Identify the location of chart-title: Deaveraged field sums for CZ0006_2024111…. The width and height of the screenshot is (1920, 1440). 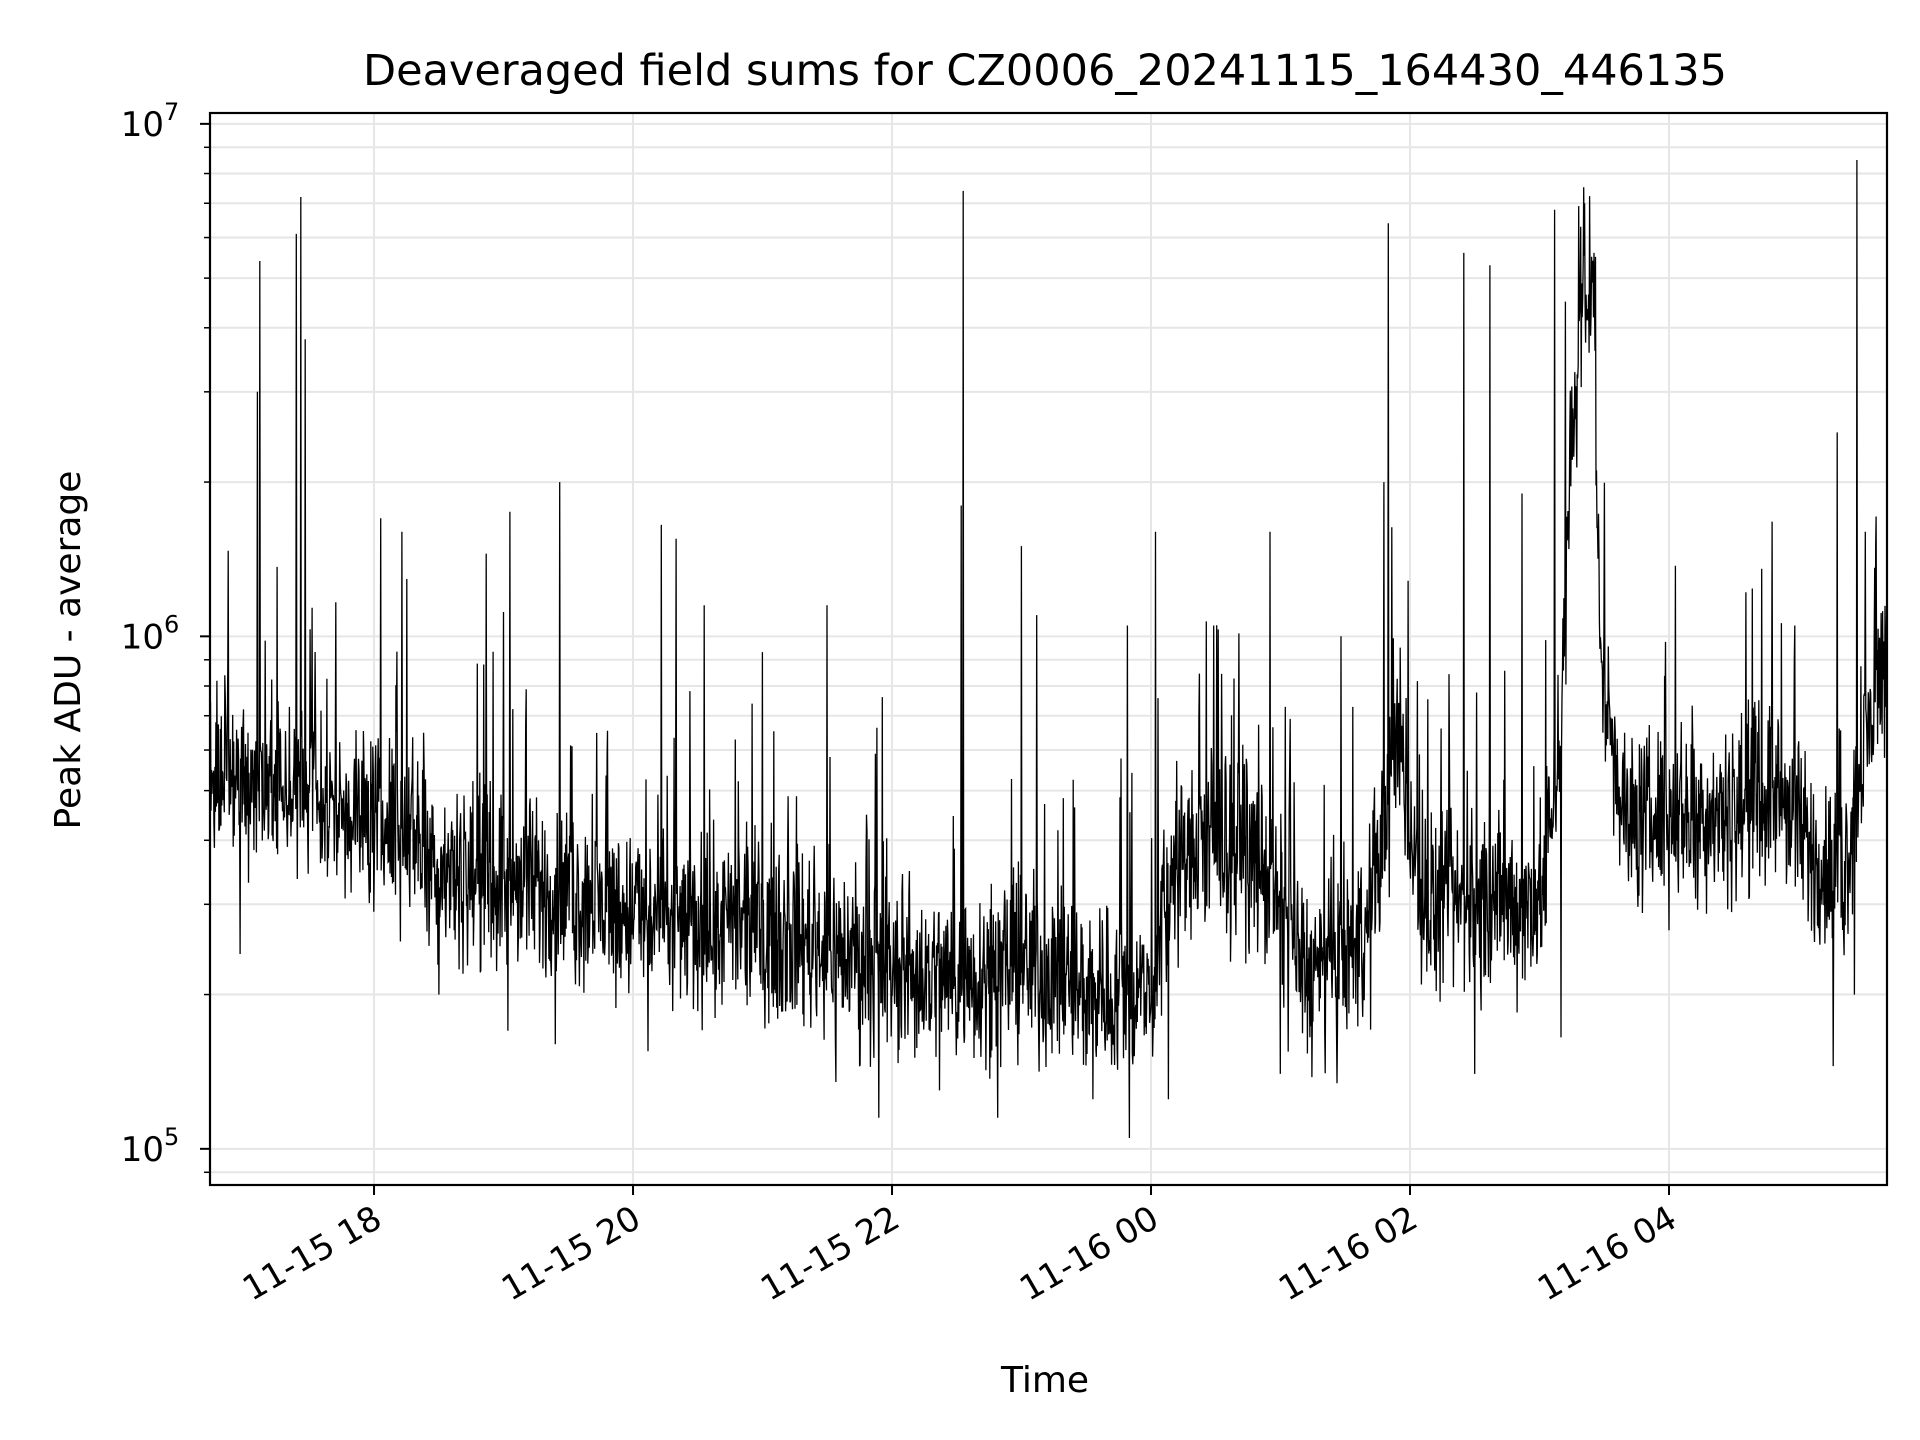
(1045, 71).